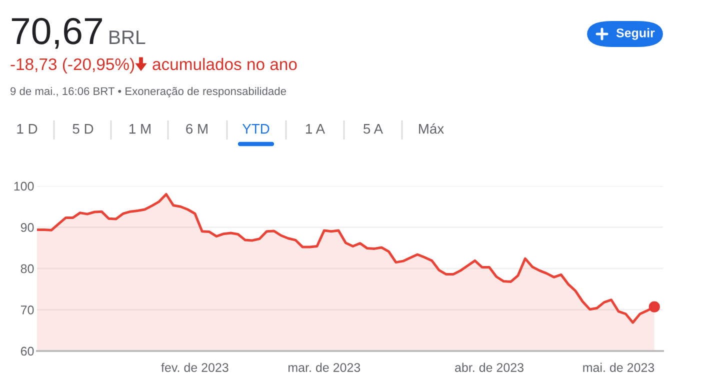 The height and width of the screenshot is (388, 707). Describe the element at coordinates (316, 129) in the screenshot. I see `text: 1 A` at that location.